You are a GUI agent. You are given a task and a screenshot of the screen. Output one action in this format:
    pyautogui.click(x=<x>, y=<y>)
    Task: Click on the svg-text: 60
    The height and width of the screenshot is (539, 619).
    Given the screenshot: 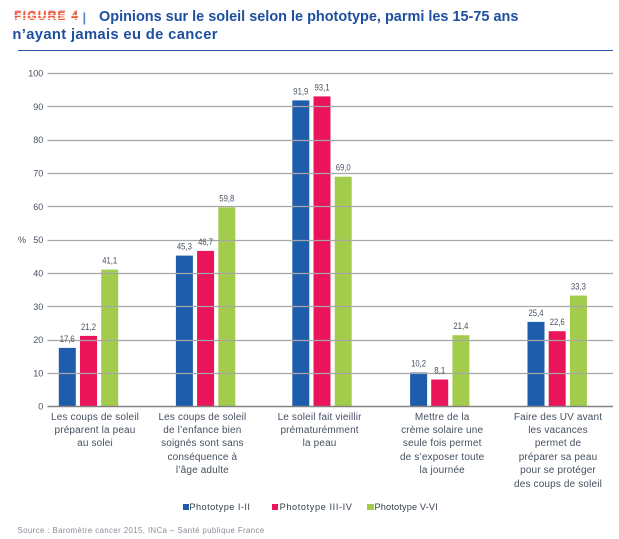 What is the action you would take?
    pyautogui.click(x=38, y=207)
    